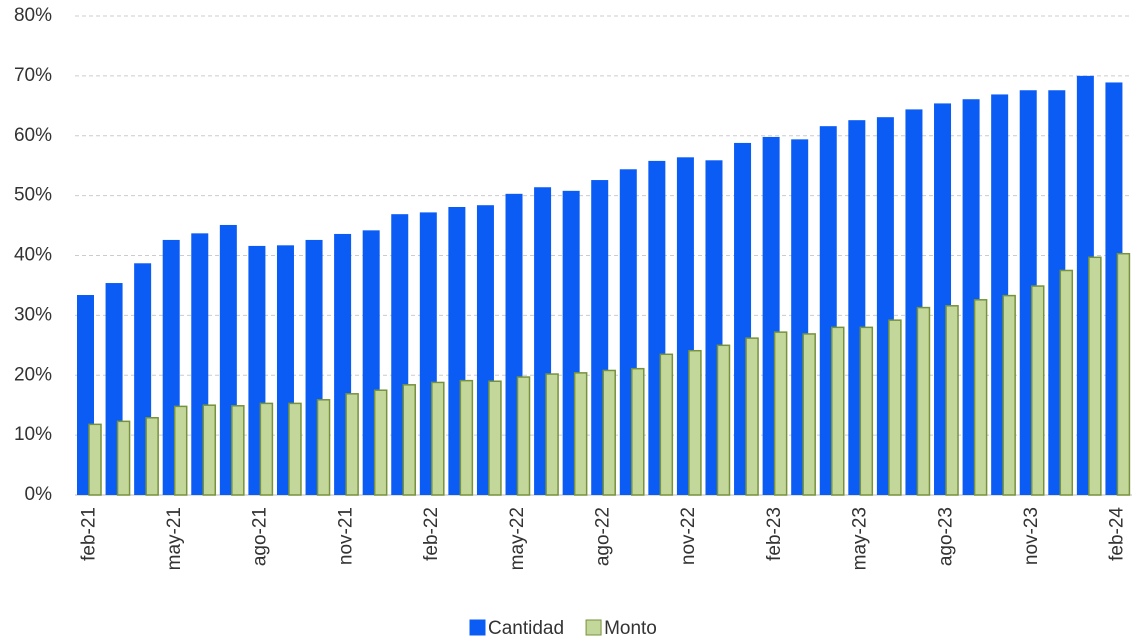 The image size is (1137, 643). Describe the element at coordinates (345, 536) in the screenshot. I see `x-tick-label: nov-21` at that location.